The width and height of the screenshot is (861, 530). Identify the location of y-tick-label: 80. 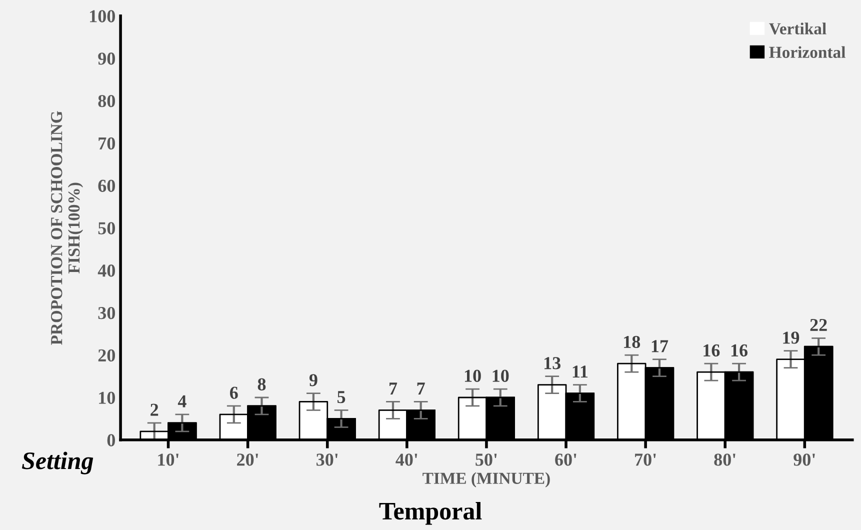
(106, 101).